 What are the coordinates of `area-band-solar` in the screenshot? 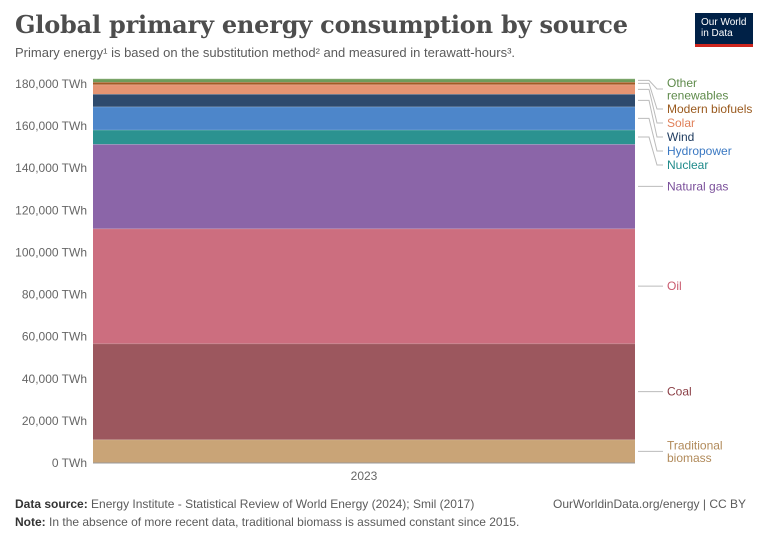 It's located at (364, 89).